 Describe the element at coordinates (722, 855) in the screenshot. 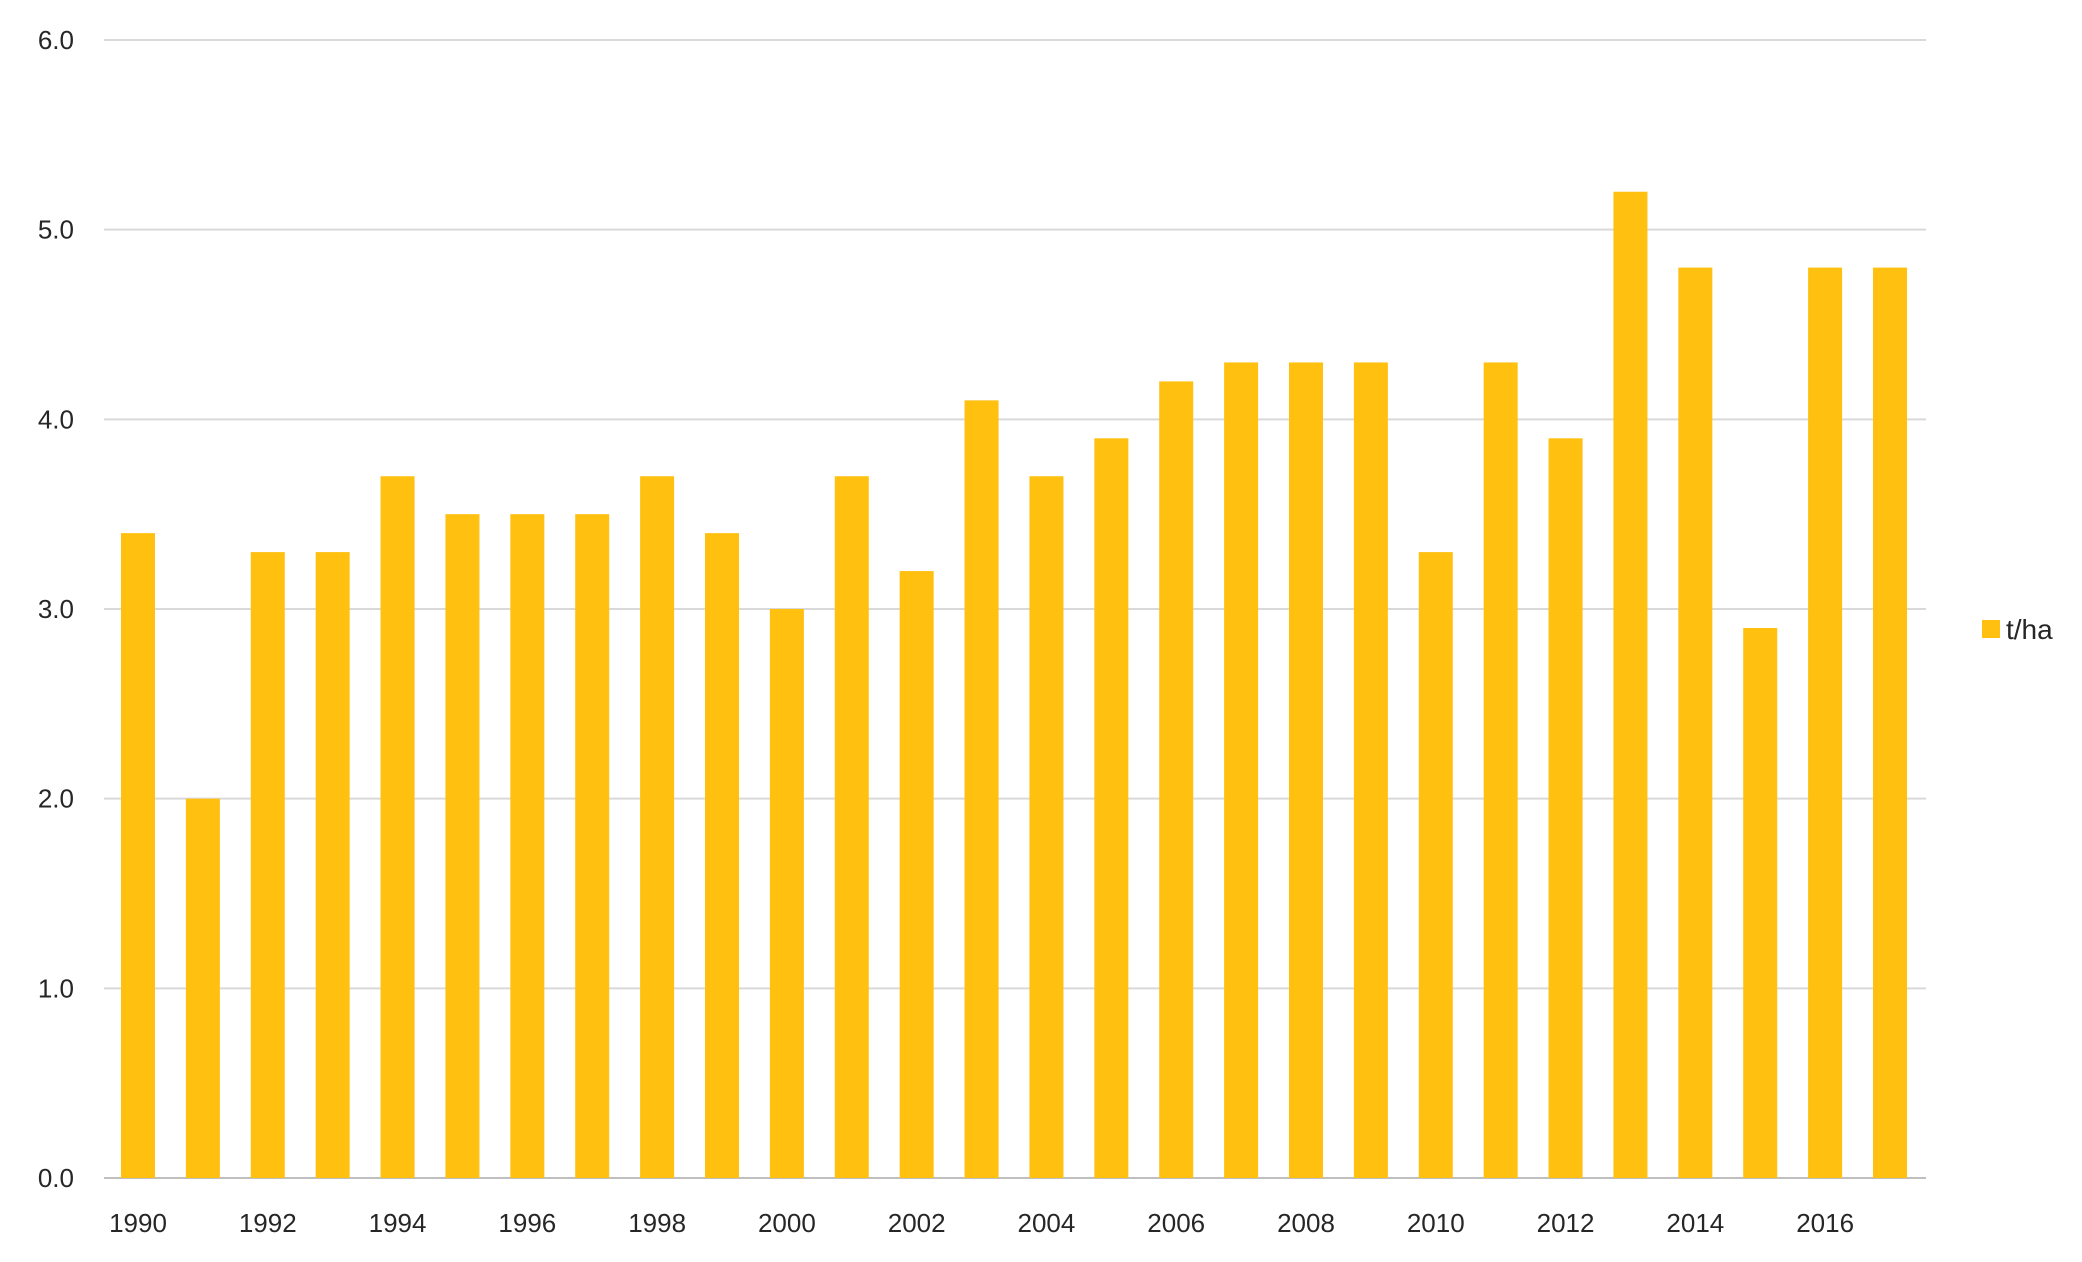

I see `bar-1999` at that location.